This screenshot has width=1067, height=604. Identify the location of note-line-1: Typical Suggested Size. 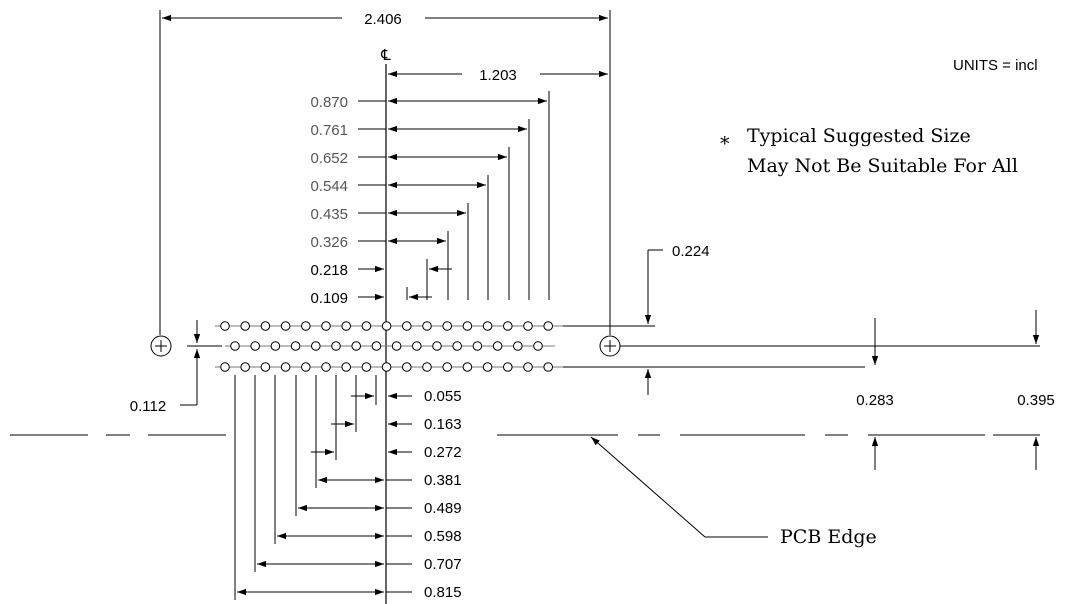
(859, 136).